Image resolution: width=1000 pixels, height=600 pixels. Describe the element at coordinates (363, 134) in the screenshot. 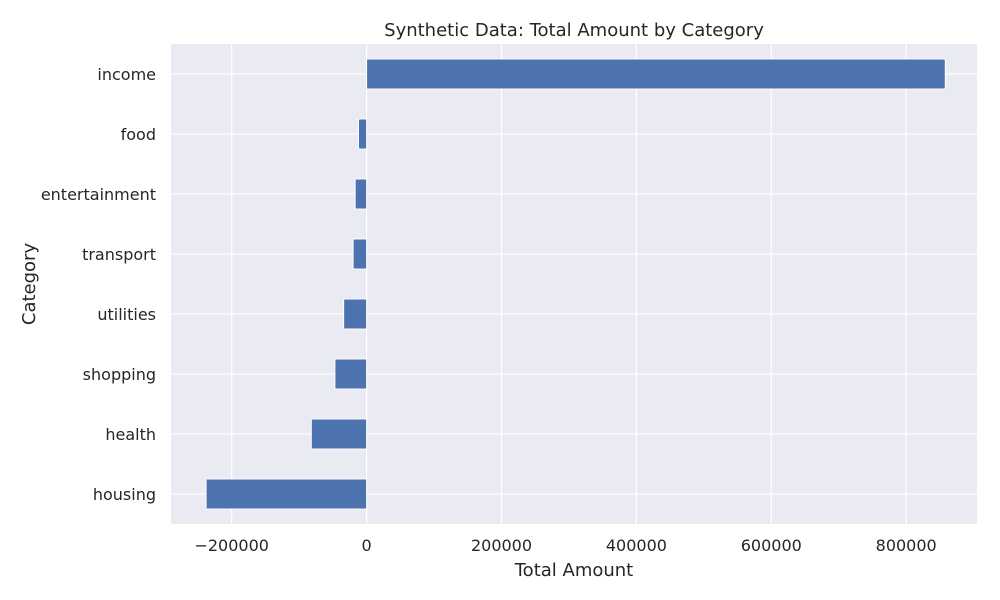

I see `bar-food` at that location.